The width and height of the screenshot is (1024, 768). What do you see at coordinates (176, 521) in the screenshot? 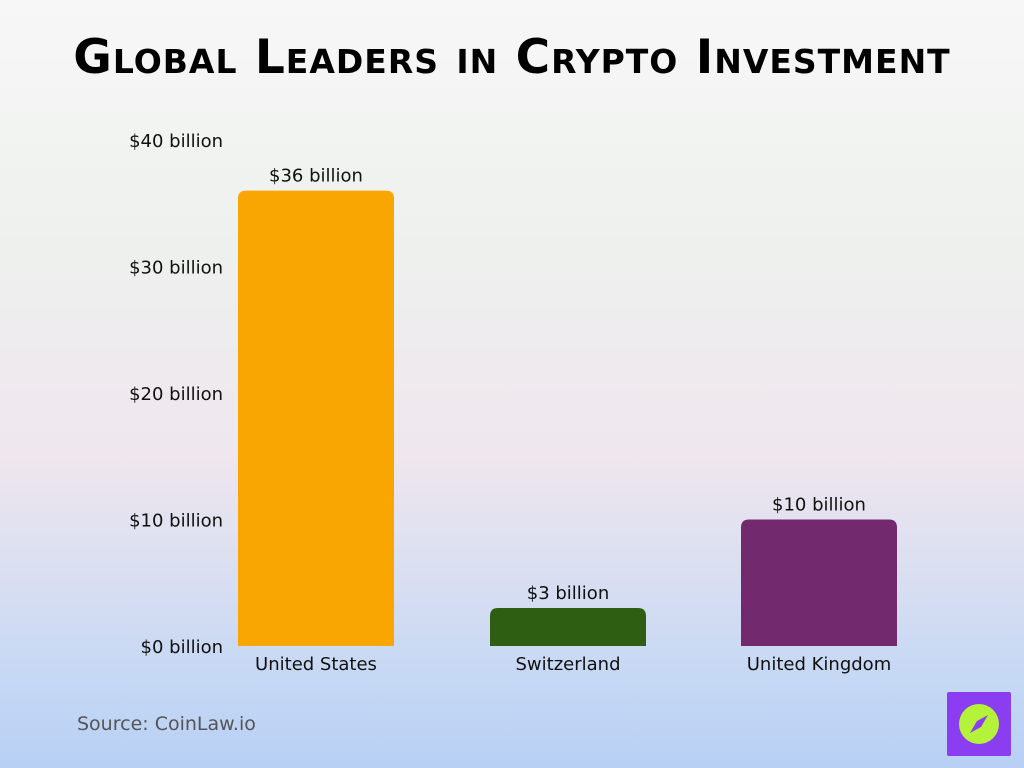
I see `y-tick-label: $10 billion` at bounding box center [176, 521].